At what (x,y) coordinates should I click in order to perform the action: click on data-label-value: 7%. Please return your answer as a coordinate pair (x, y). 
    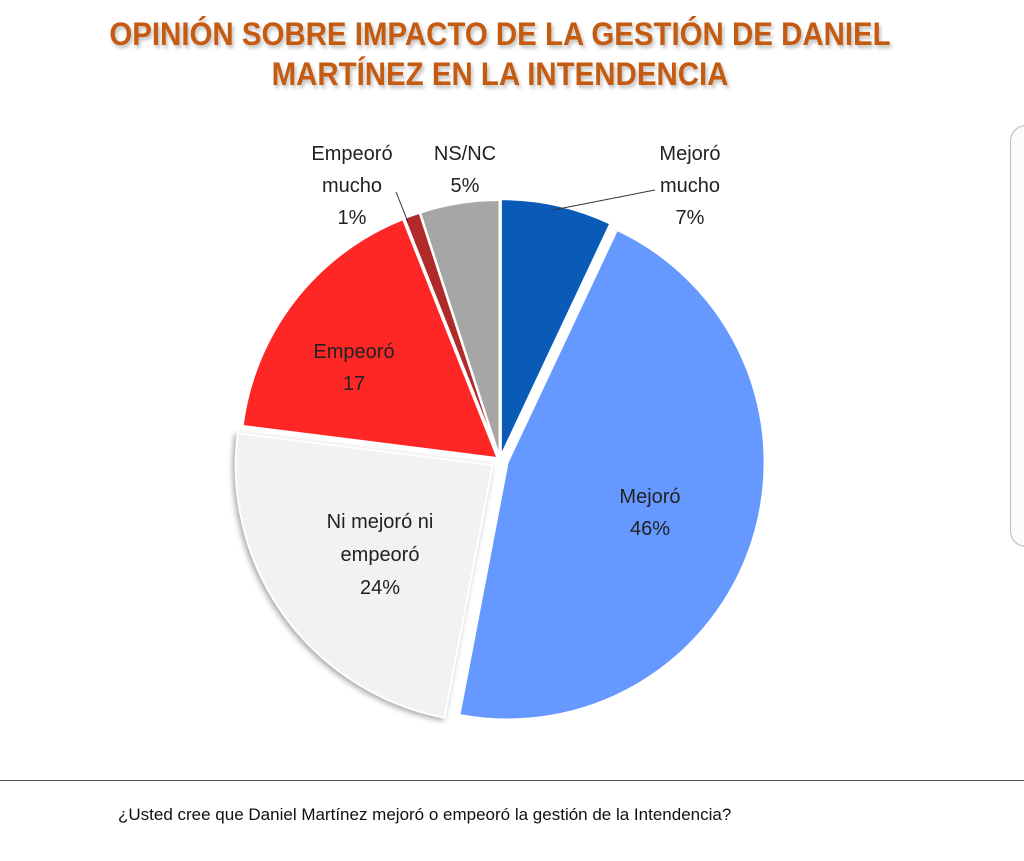
    Looking at the image, I should click on (690, 218).